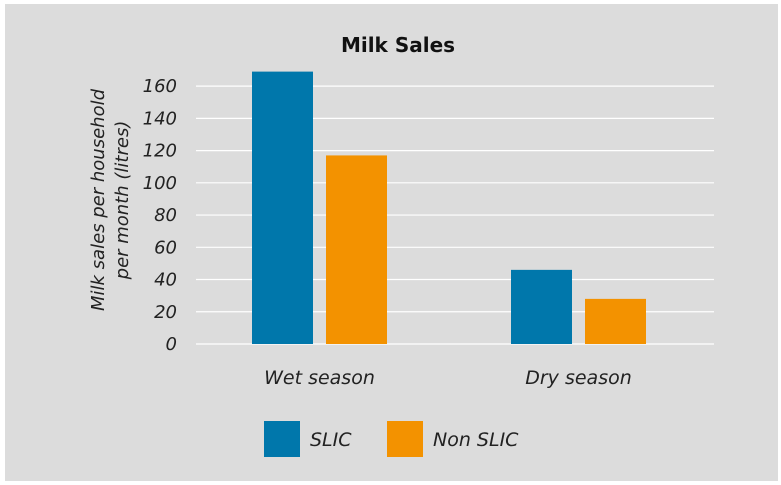 The height and width of the screenshot is (485, 781). Describe the element at coordinates (282, 439) in the screenshot. I see `legend-swatch-slic` at that location.